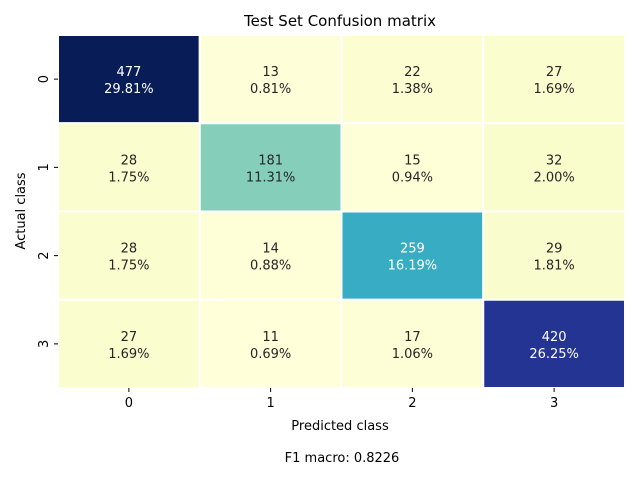  Describe the element at coordinates (412, 177) in the screenshot. I see `cell-percent-1-2: 0.94%` at that location.